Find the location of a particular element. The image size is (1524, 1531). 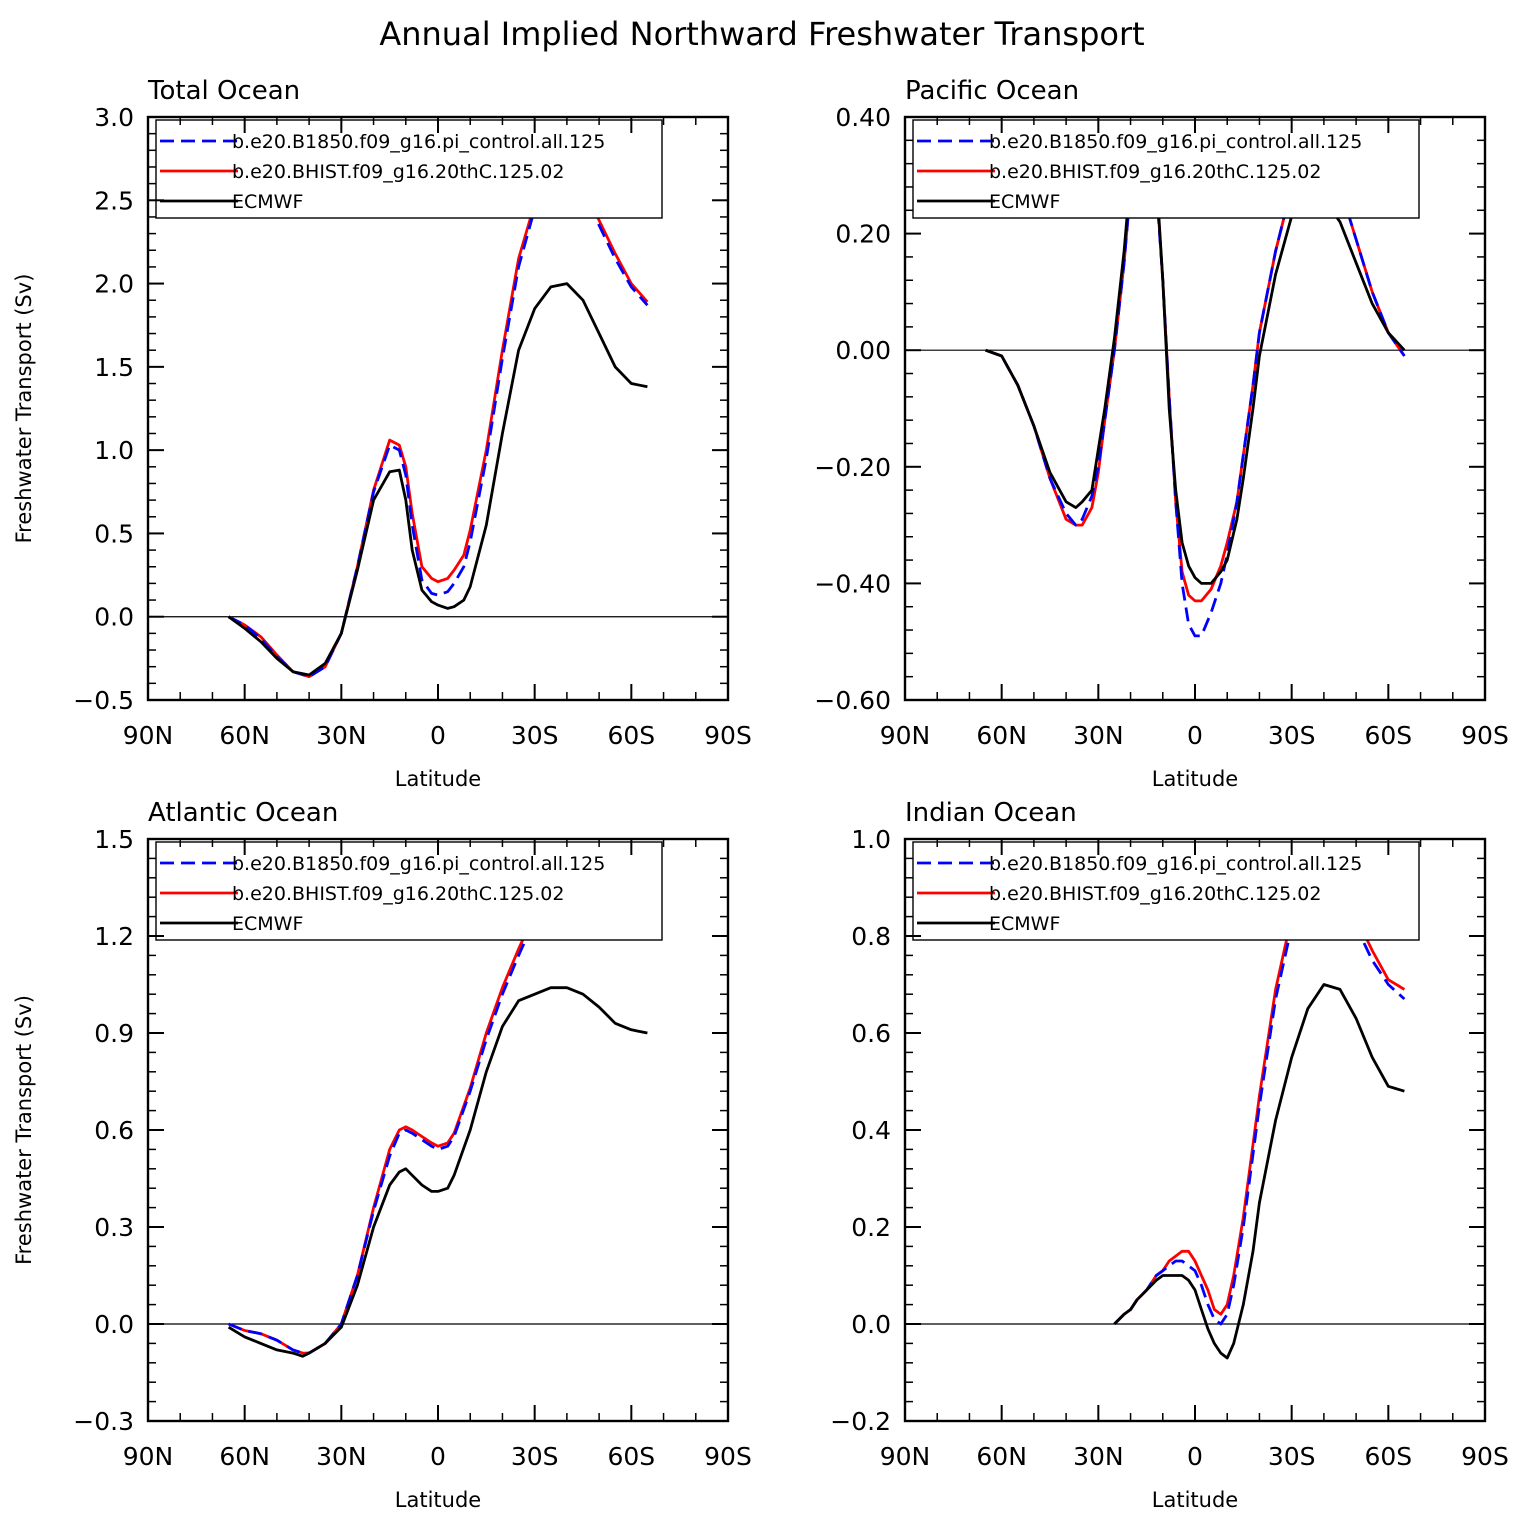

y-tick-label: 0.2 is located at coordinates (871, 1227).